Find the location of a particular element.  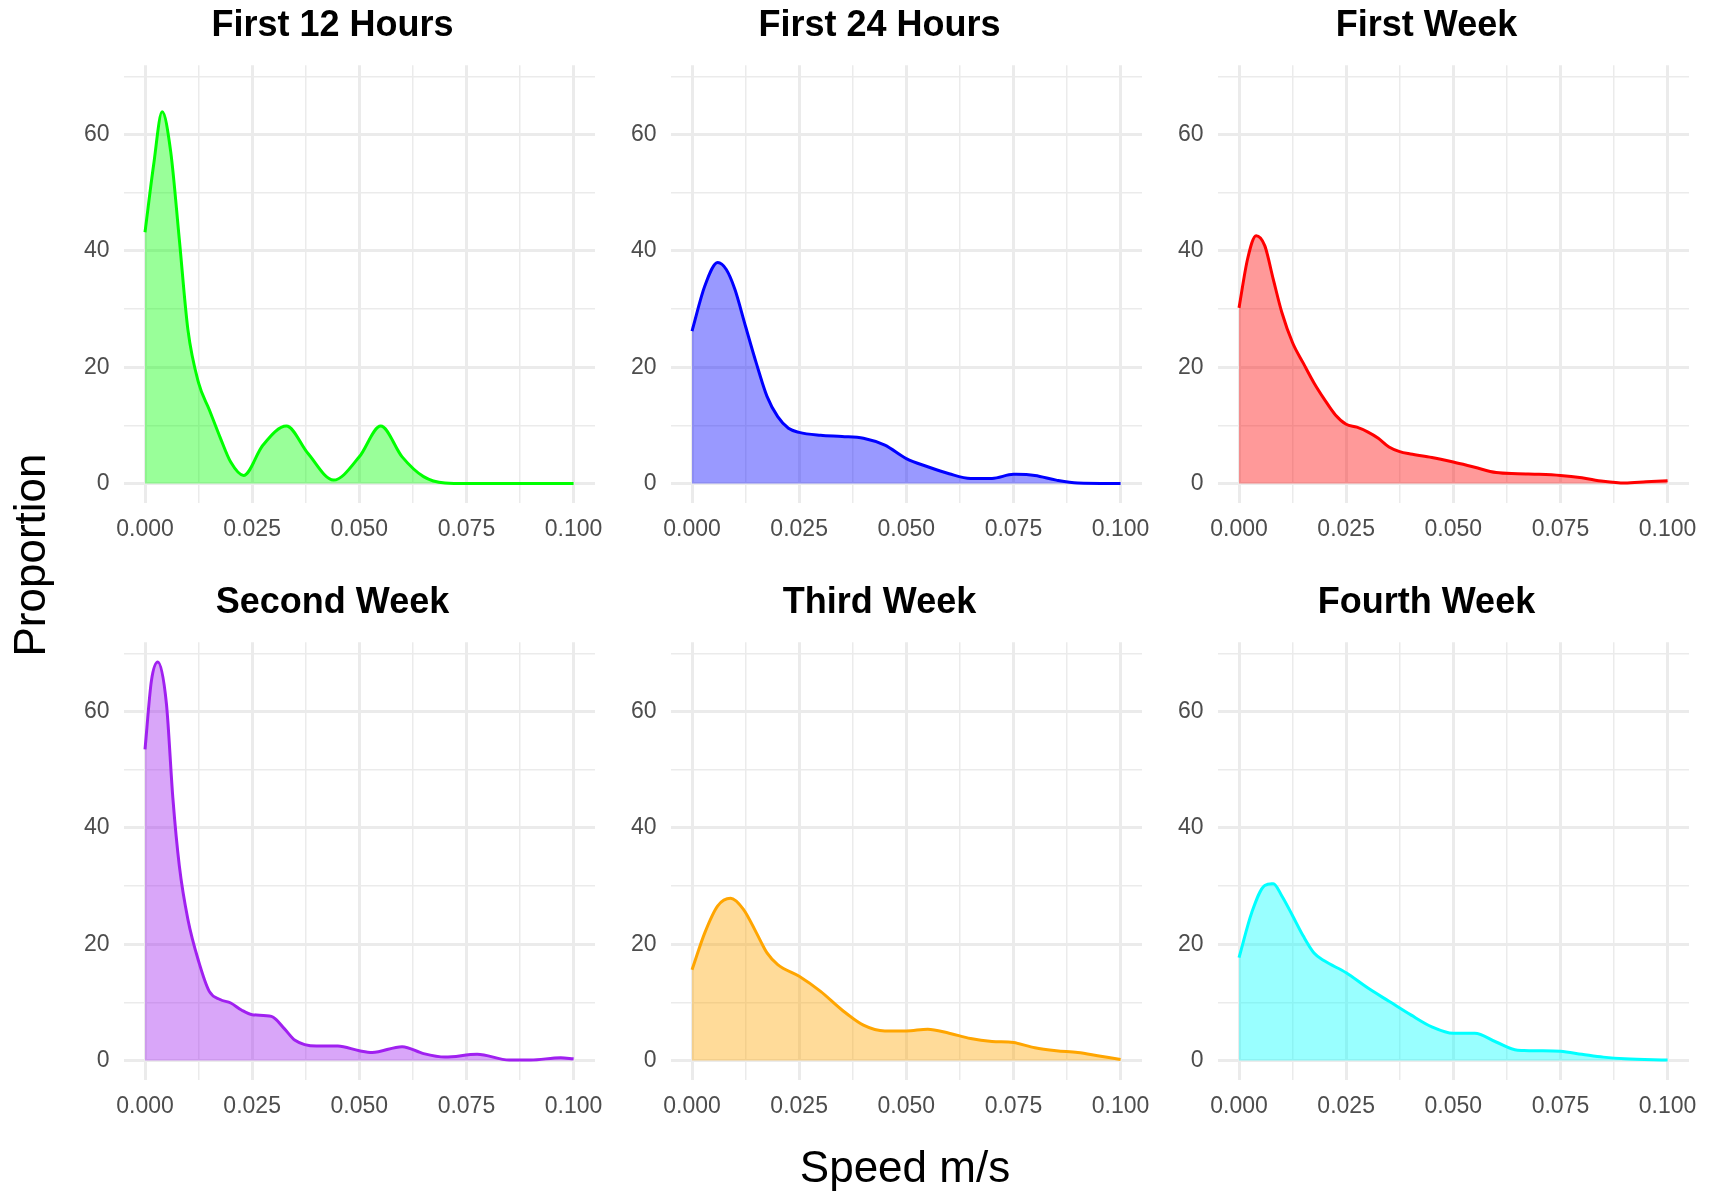

chart-title: Third Week is located at coordinates (880, 600).